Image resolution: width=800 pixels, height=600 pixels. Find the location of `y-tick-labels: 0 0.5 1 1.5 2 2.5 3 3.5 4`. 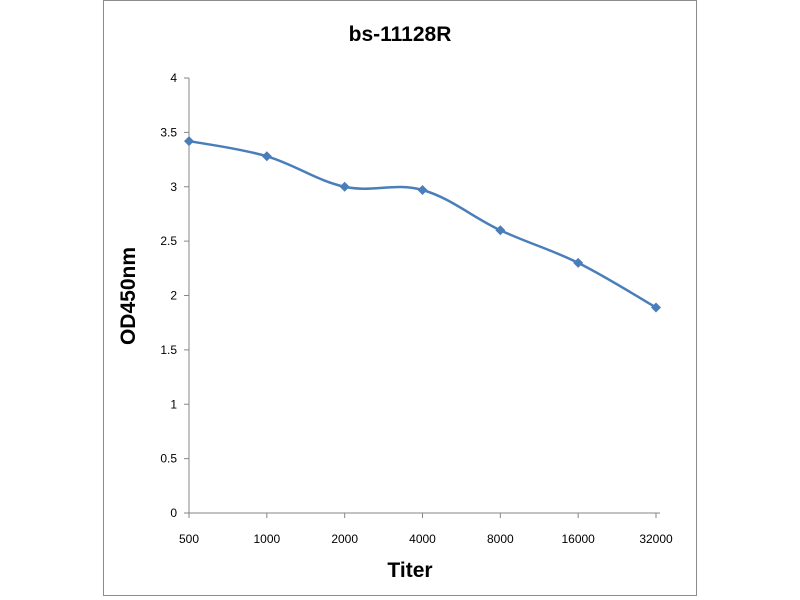

y-tick-labels: 0 0.5 1 1.5 2 2.5 3 3.5 4 is located at coordinates (174, 295).